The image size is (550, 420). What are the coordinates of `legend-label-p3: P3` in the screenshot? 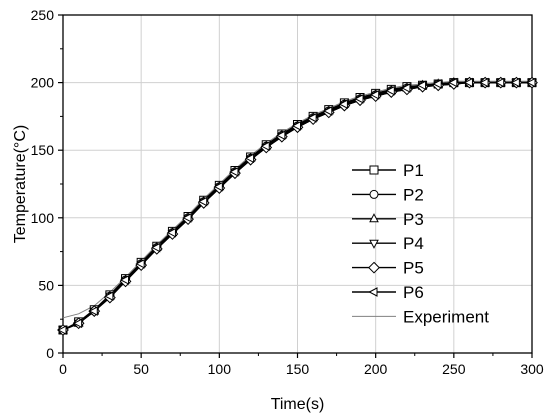 It's located at (413, 219).